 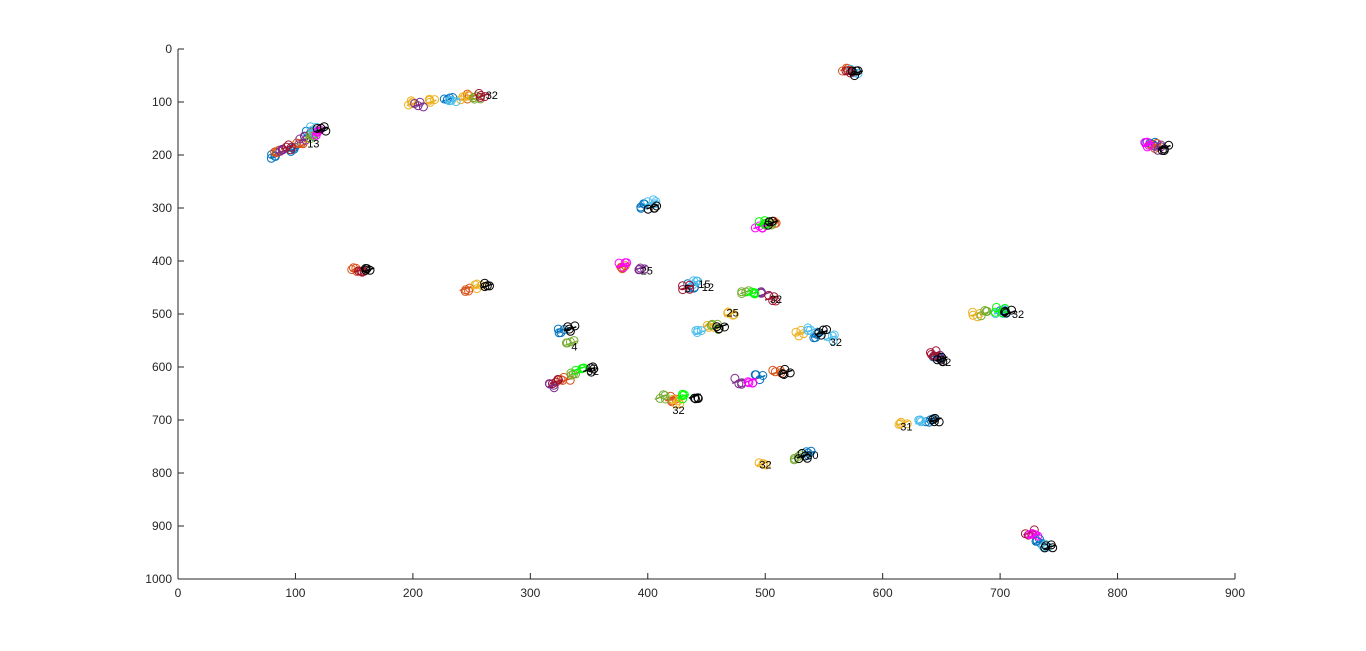 What do you see at coordinates (162, 102) in the screenshot?
I see `y-tick-label: 100` at bounding box center [162, 102].